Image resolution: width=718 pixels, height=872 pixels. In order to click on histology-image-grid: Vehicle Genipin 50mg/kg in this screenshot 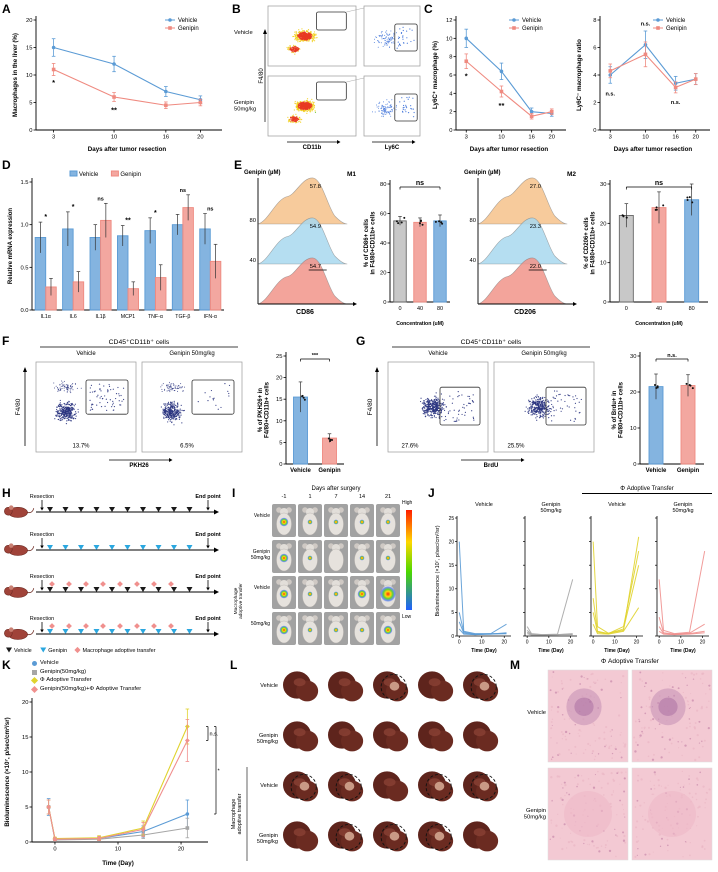, I will do `click(613, 768)`.